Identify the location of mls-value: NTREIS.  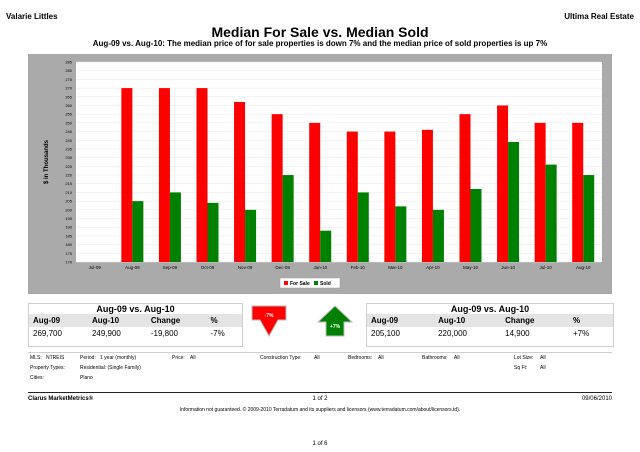
(55, 358).